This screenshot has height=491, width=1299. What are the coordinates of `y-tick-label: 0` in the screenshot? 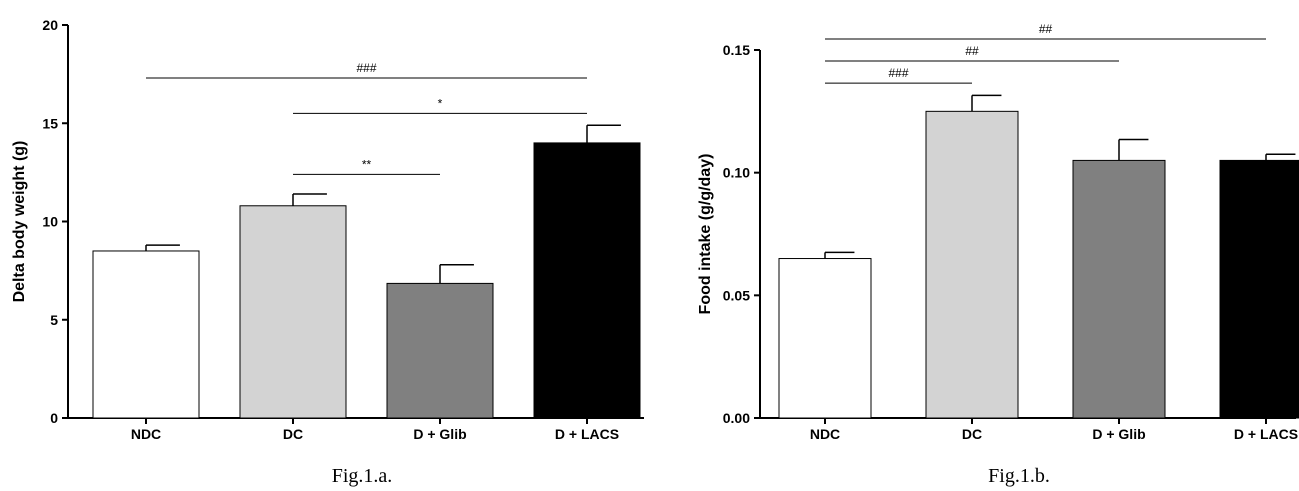 It's located at (54, 418).